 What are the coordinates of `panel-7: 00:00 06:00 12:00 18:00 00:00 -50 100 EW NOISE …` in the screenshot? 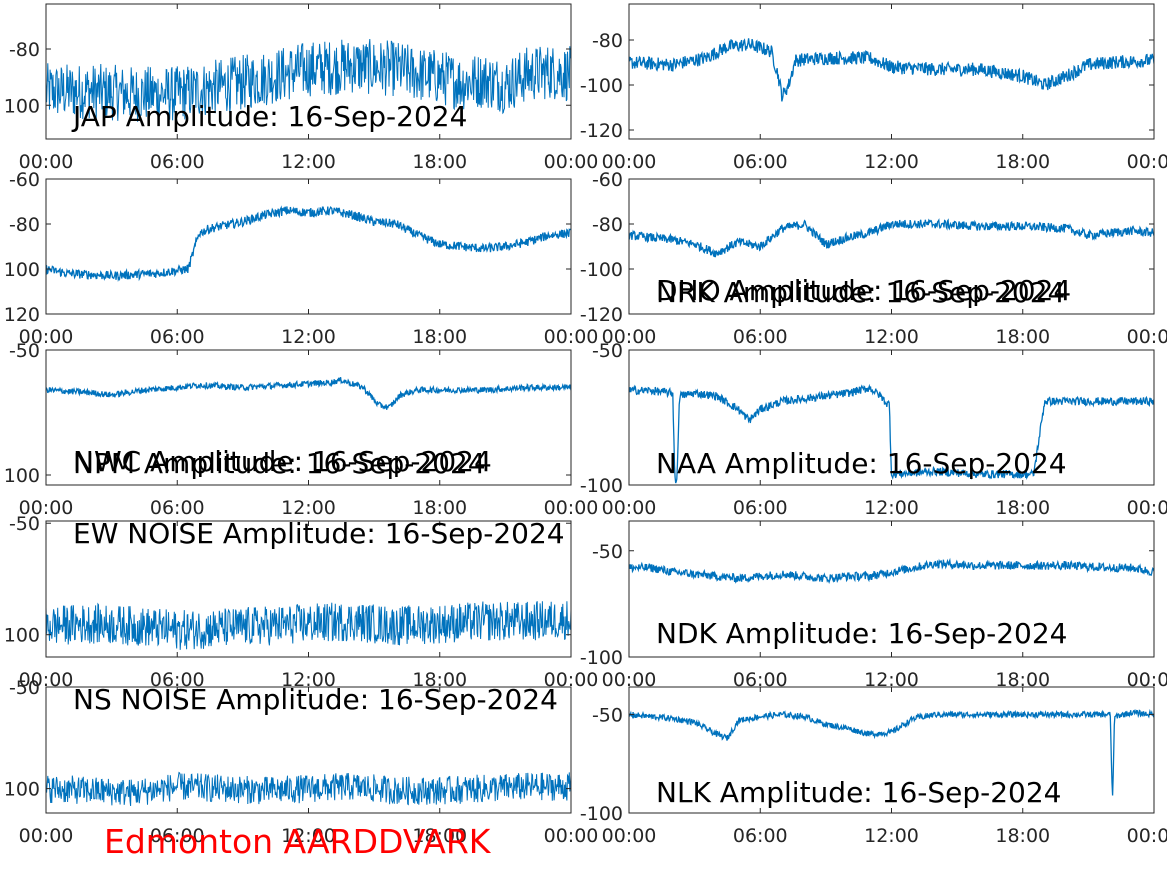 It's located at (301, 602).